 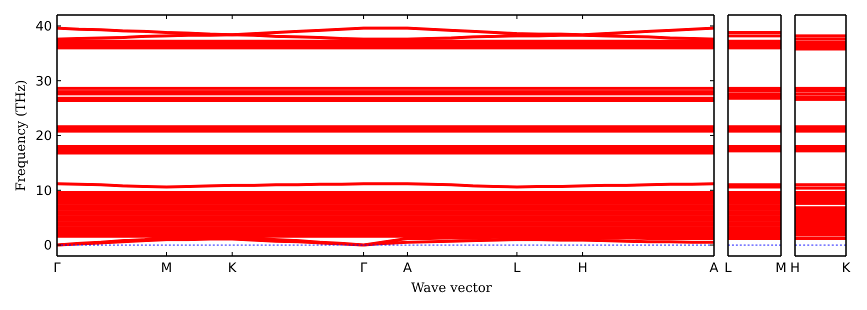 What do you see at coordinates (43, 191) in the screenshot?
I see `y-tick-label: 10` at bounding box center [43, 191].